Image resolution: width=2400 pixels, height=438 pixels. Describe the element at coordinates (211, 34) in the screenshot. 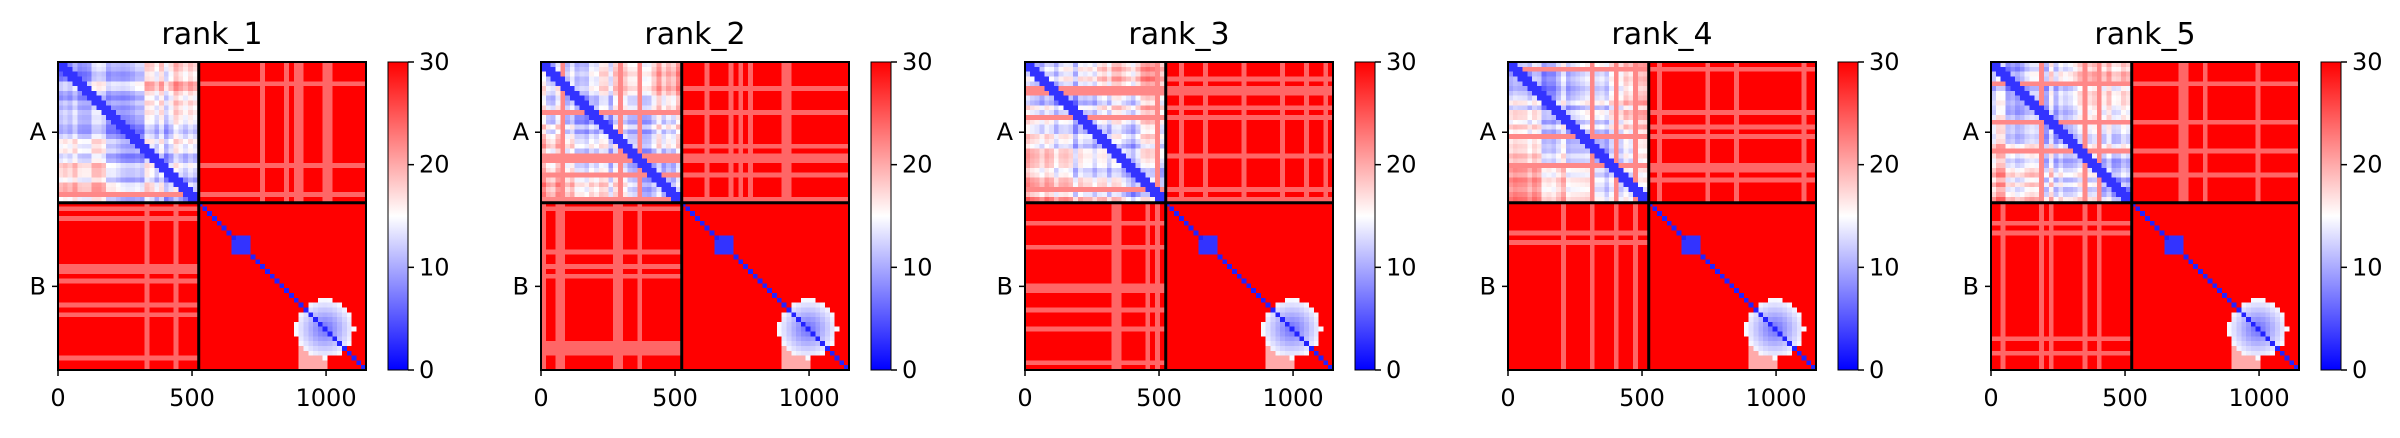

I see `panel-title: rank_1` at that location.